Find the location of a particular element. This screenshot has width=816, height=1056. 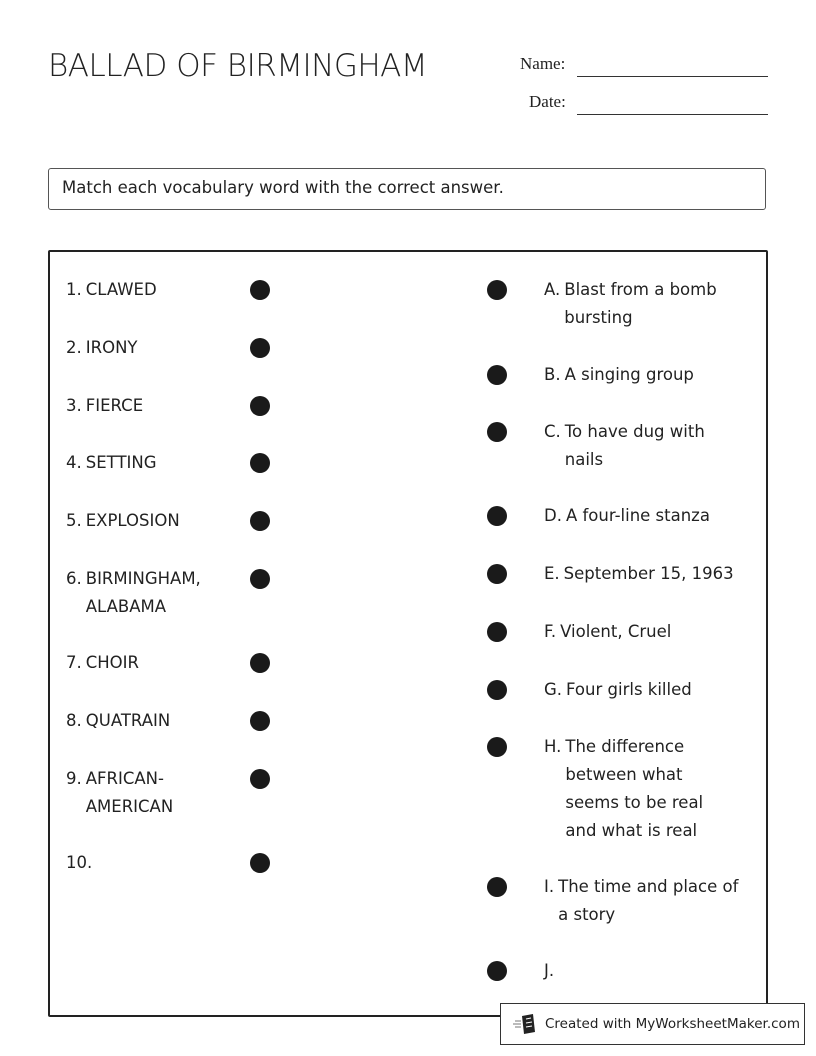

item-text: A singing group is located at coordinates (629, 374).